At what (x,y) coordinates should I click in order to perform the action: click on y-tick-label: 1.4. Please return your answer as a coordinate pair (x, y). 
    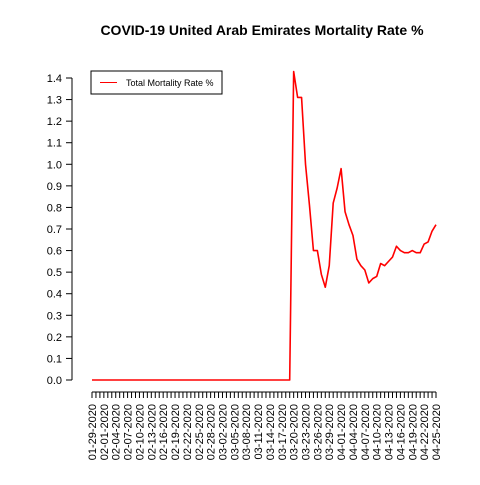
    Looking at the image, I should click on (54, 79).